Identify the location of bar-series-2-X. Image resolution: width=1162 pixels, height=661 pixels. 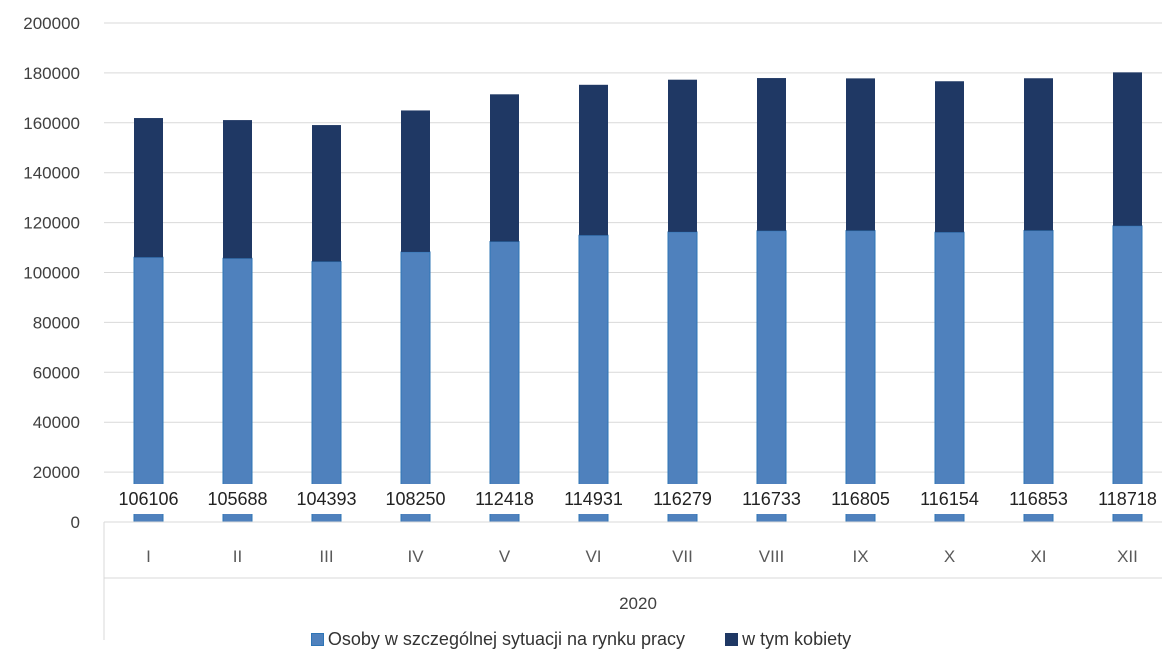
(949, 157).